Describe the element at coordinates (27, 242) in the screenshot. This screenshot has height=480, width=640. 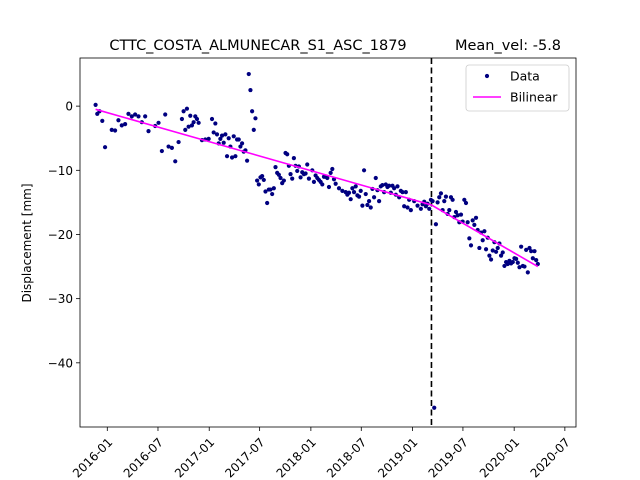
I see `y-axis-label: Displacement [mm]` at that location.